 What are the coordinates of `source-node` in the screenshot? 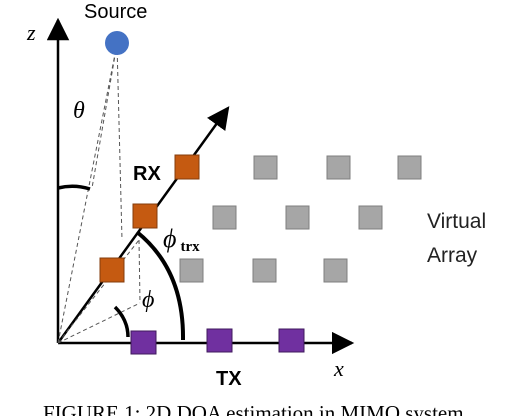 It's located at (117, 43).